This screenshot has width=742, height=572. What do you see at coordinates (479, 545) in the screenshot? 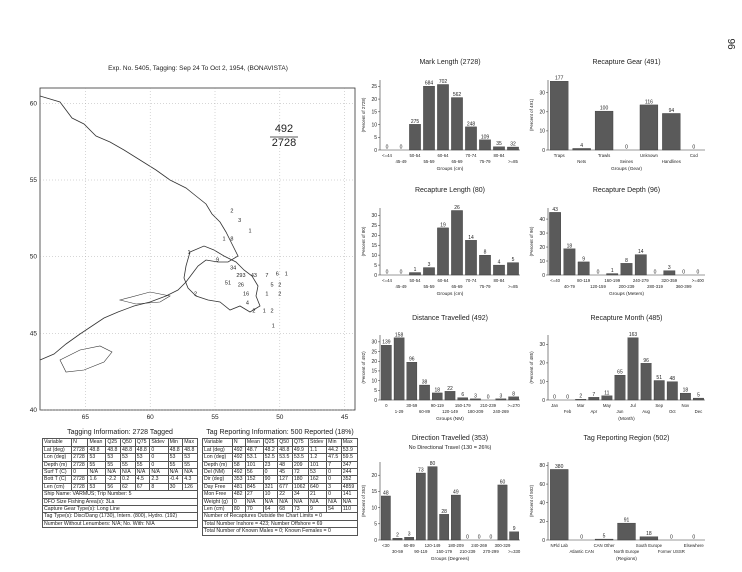
I see `x-tick-label: 240-269` at bounding box center [479, 545].